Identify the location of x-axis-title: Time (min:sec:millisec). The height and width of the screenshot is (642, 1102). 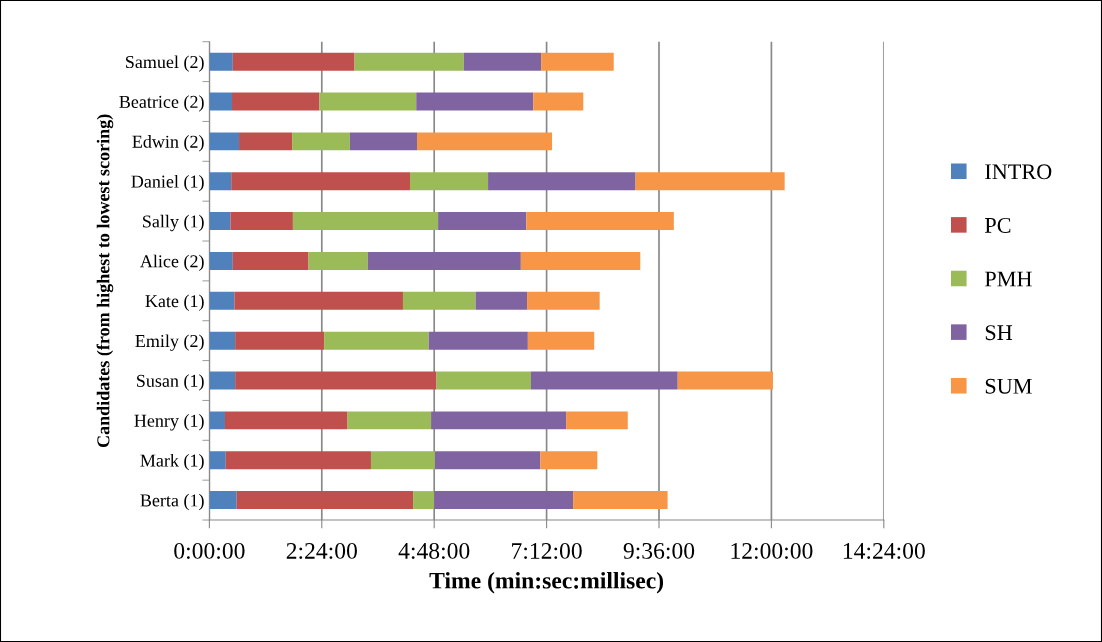
(546, 582).